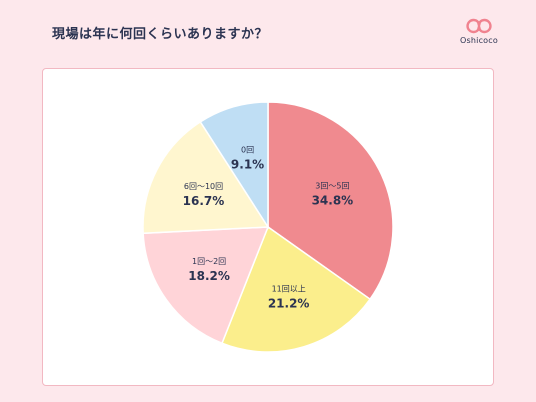  What do you see at coordinates (332, 186) in the screenshot?
I see `slice-label: 3回〜5回` at bounding box center [332, 186].